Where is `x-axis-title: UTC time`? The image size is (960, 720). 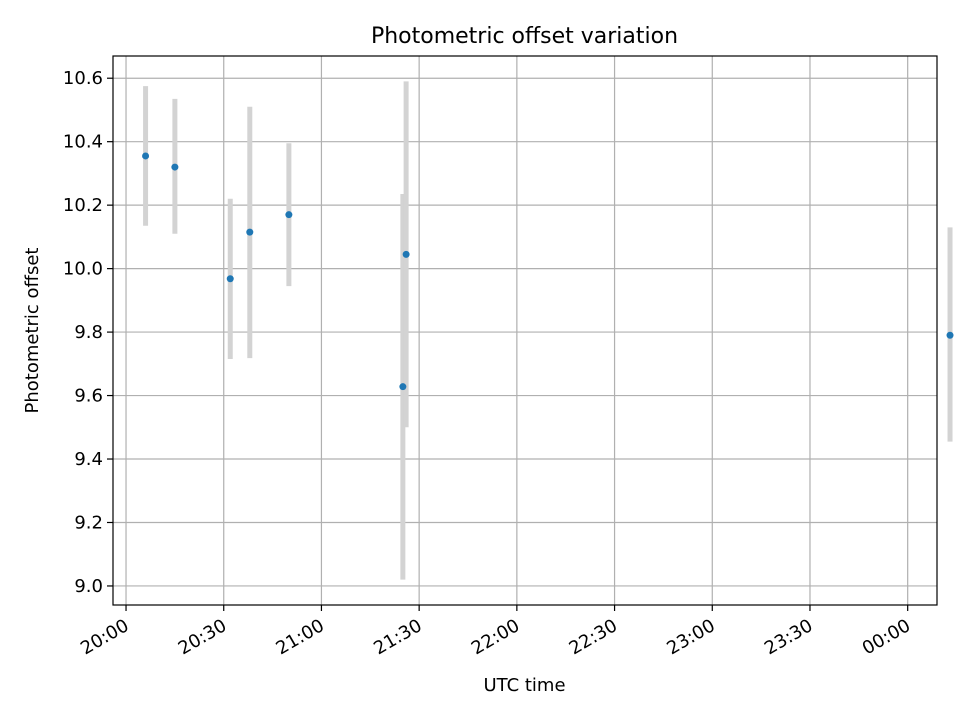
x-axis-title: UTC time is located at coordinates (524, 685).